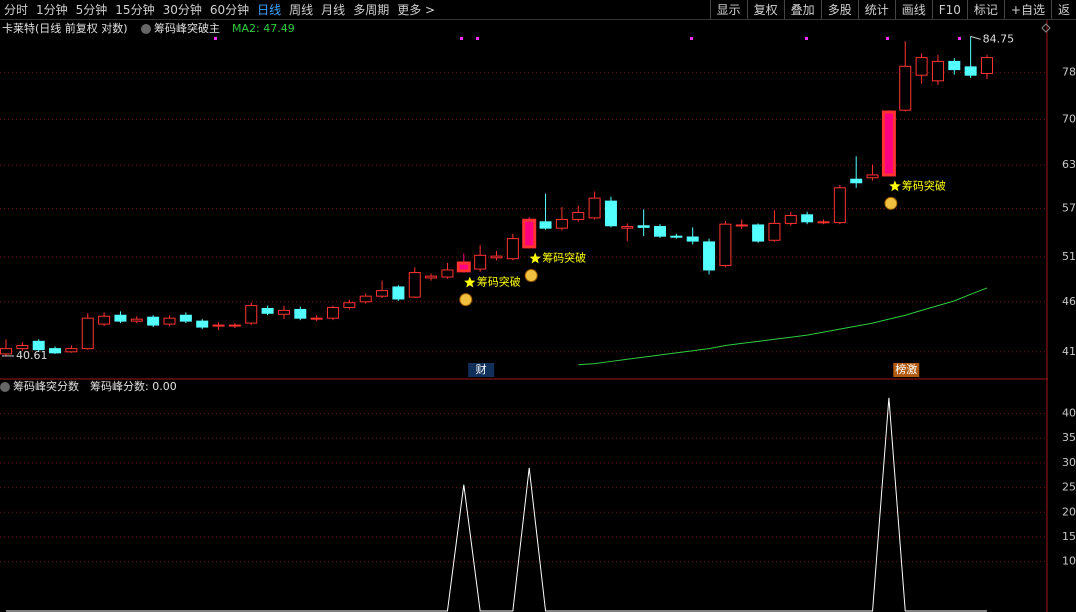  I want to click on event-tag-bg, so click(906, 370).